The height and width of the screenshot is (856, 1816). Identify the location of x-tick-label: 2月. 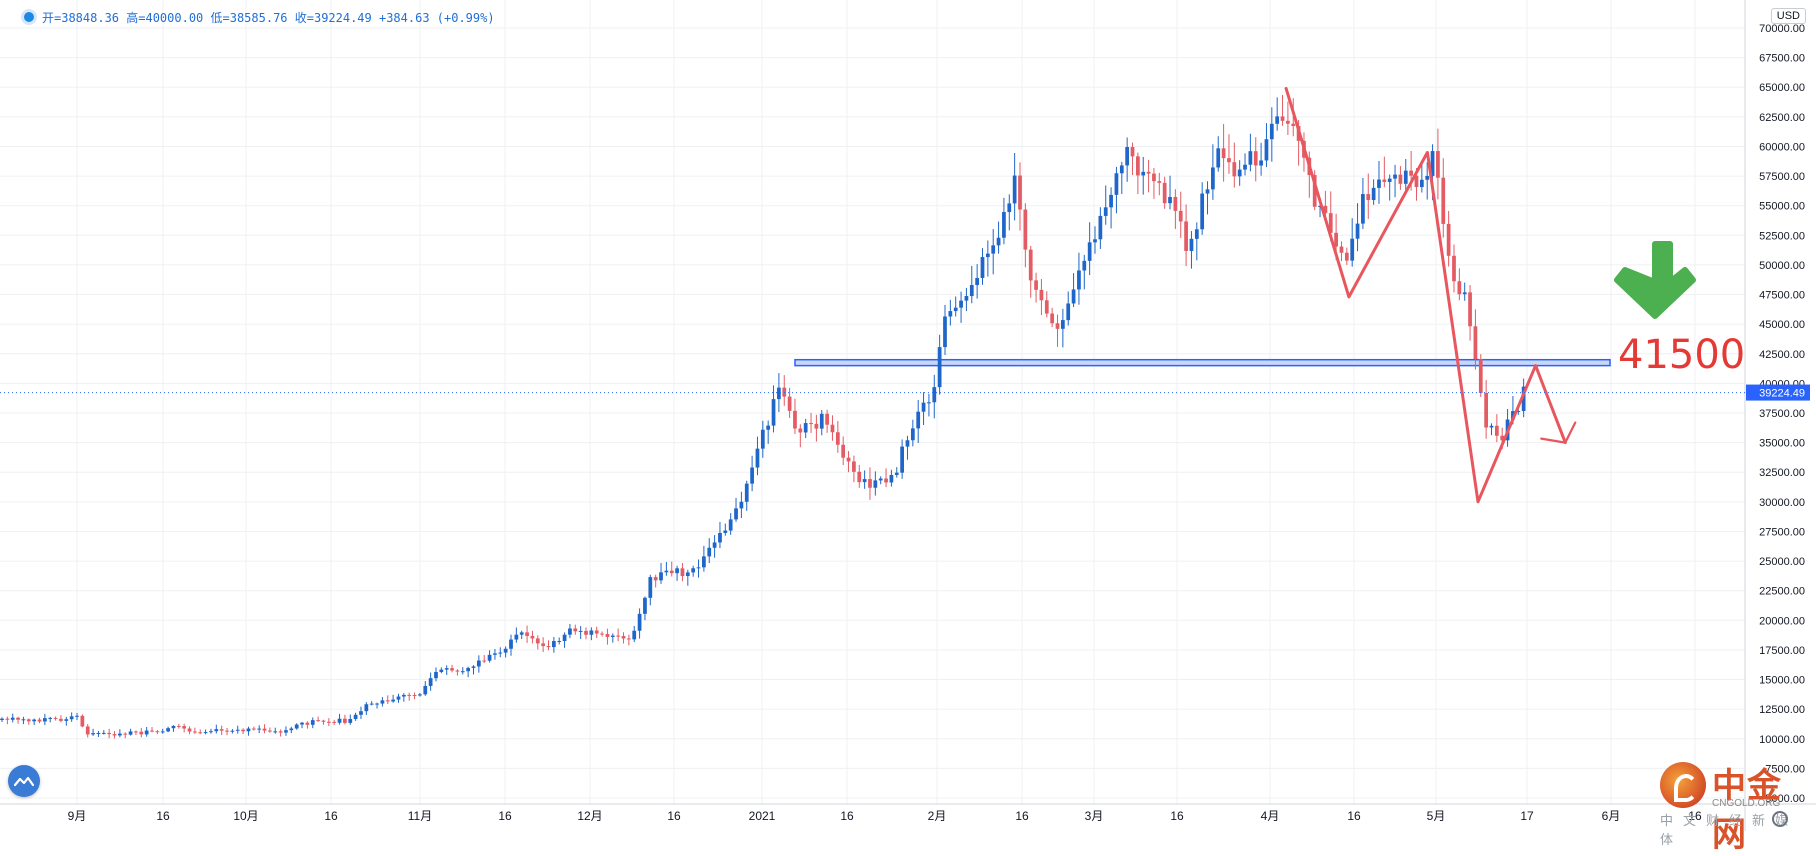
(937, 816).